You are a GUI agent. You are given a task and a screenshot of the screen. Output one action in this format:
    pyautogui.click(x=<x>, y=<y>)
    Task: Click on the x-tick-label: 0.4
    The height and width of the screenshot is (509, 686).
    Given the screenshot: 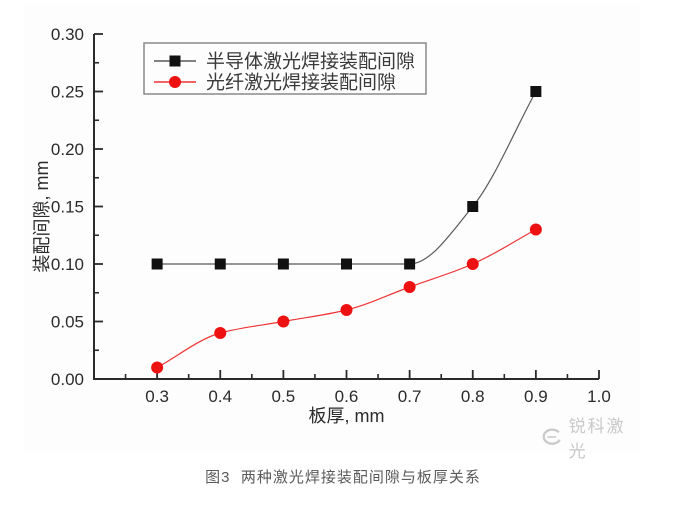 What is the action you would take?
    pyautogui.click(x=220, y=396)
    